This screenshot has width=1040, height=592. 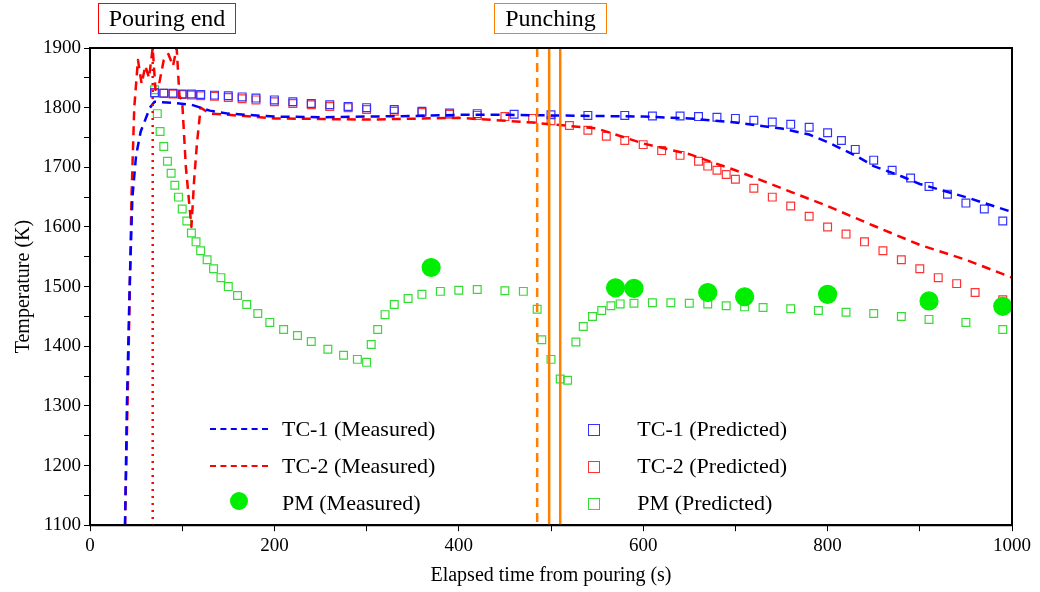 What do you see at coordinates (23, 286) in the screenshot?
I see `y-axis-title: Temperature (K)` at bounding box center [23, 286].